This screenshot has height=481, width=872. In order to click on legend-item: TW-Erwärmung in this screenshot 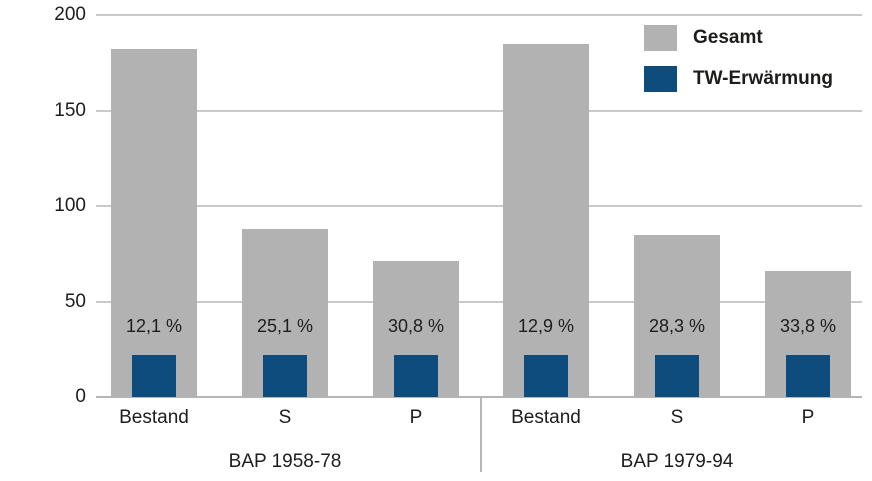, I will do `click(738, 79)`.